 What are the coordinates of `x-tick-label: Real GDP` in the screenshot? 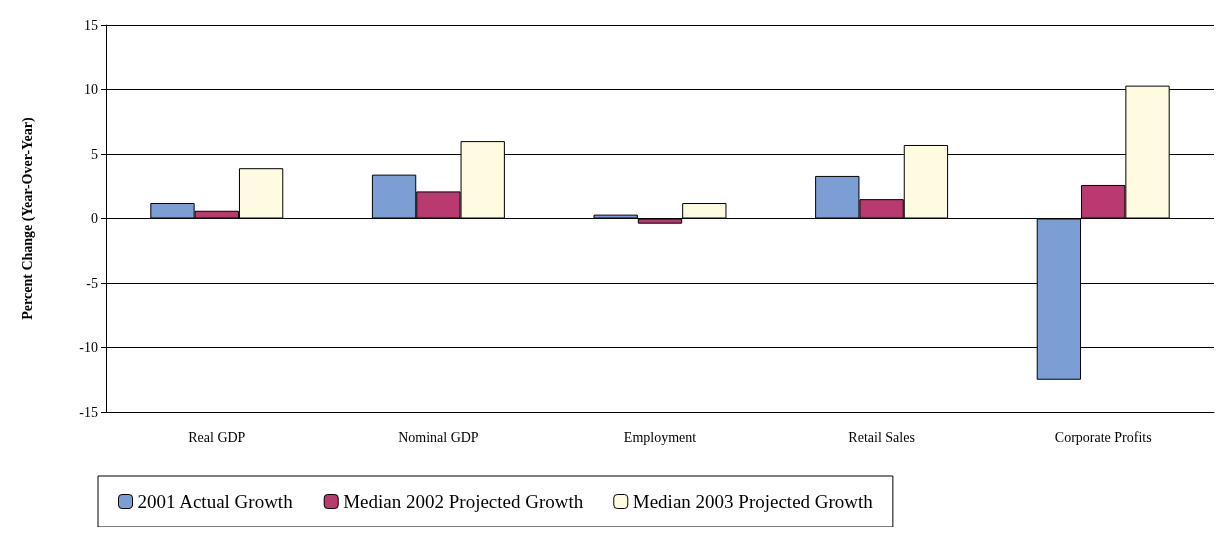 It's located at (217, 437).